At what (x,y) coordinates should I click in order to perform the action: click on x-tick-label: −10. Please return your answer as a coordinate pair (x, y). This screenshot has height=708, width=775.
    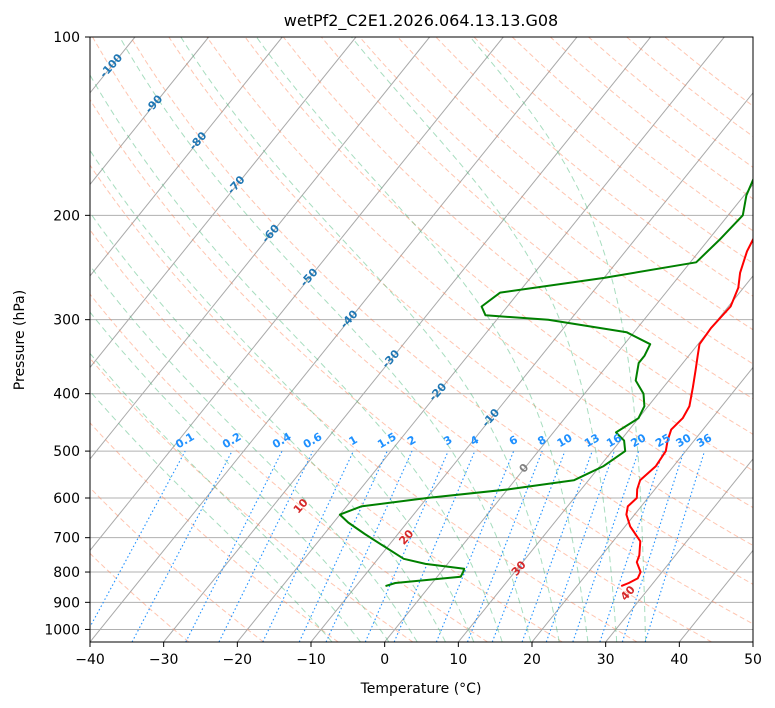
    Looking at the image, I should click on (311, 660).